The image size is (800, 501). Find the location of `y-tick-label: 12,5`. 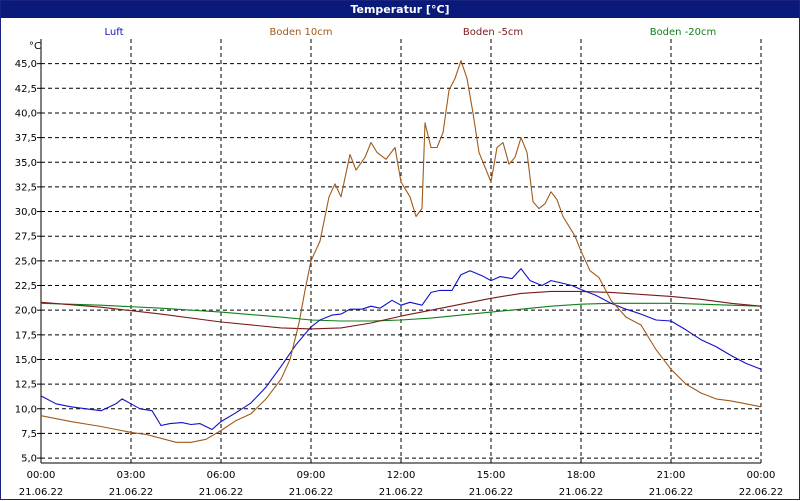

y-tick-label: 12,5 is located at coordinates (26, 385).